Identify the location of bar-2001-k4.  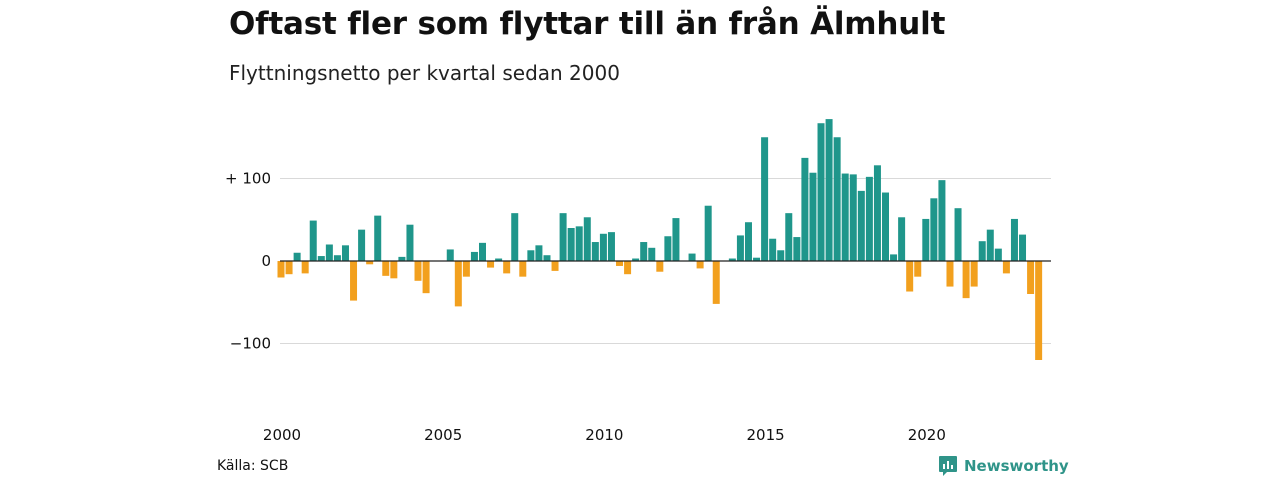
(337, 258).